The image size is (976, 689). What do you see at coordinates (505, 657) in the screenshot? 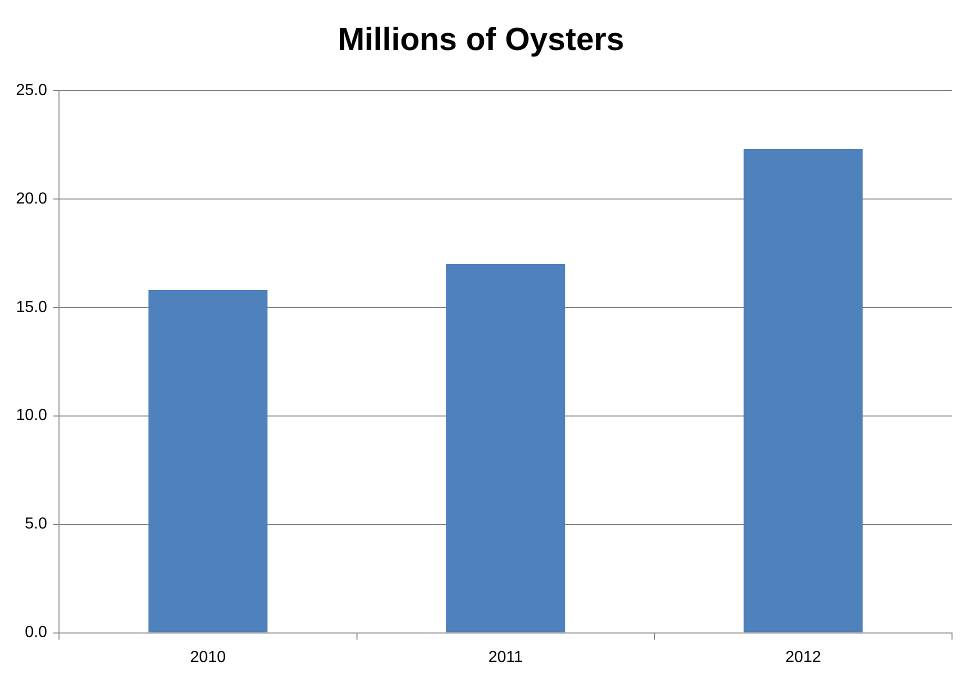
I see `x-tick-label: 2011` at bounding box center [505, 657].